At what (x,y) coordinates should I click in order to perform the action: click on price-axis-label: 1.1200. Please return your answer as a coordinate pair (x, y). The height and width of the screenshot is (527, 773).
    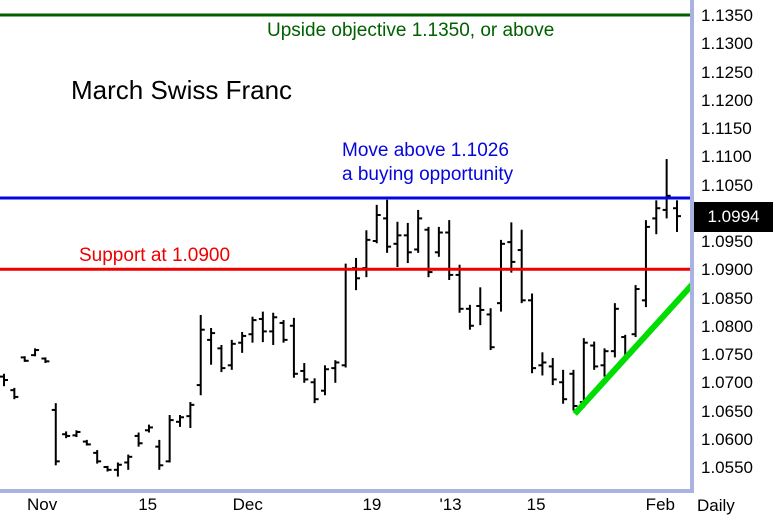
    Looking at the image, I should click on (727, 100).